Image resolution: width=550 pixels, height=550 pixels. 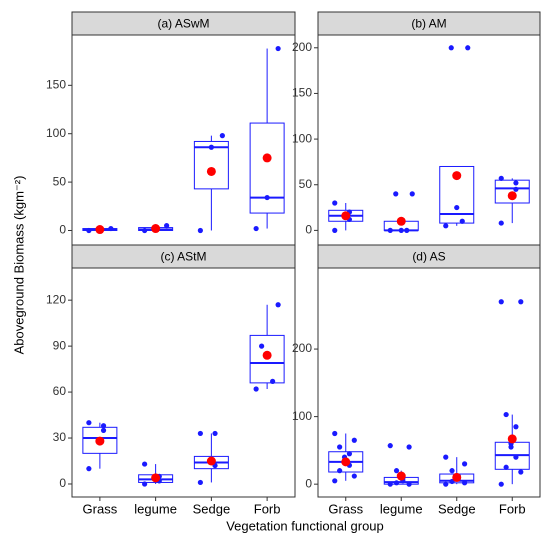 I want to click on panel-title: (c) AStM, so click(x=183, y=257).